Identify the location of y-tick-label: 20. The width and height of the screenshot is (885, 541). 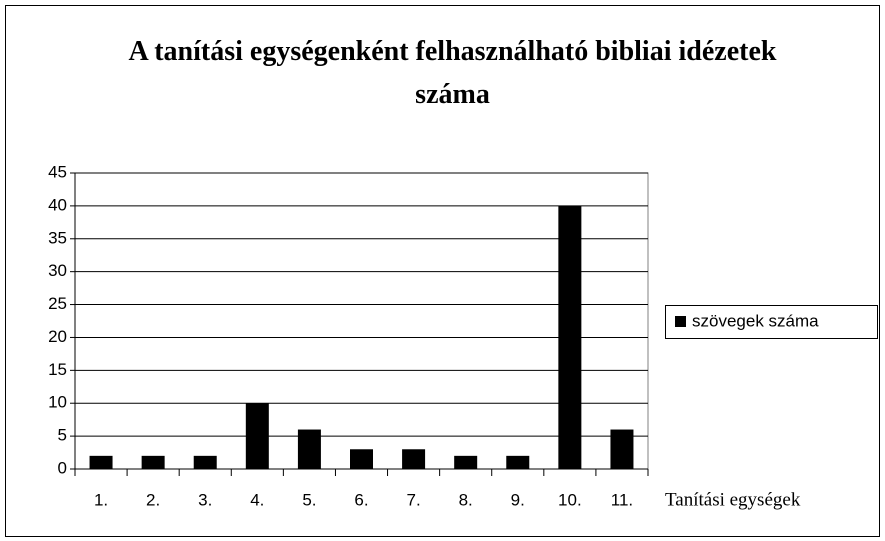
(57, 336).